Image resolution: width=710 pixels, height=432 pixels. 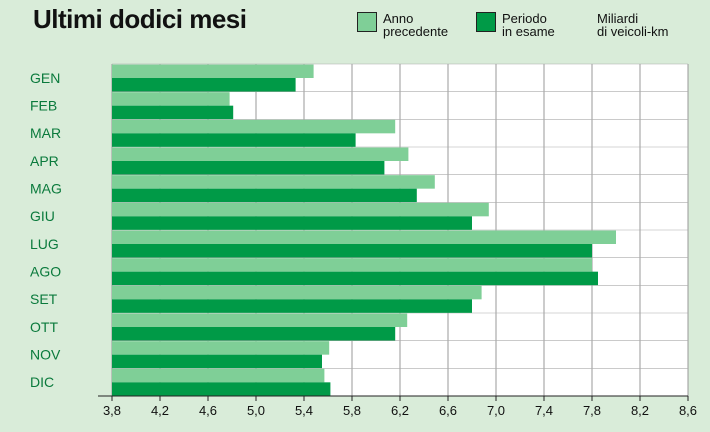 What do you see at coordinates (300, 209) in the screenshot?
I see `bar-previous-giu` at bounding box center [300, 209].